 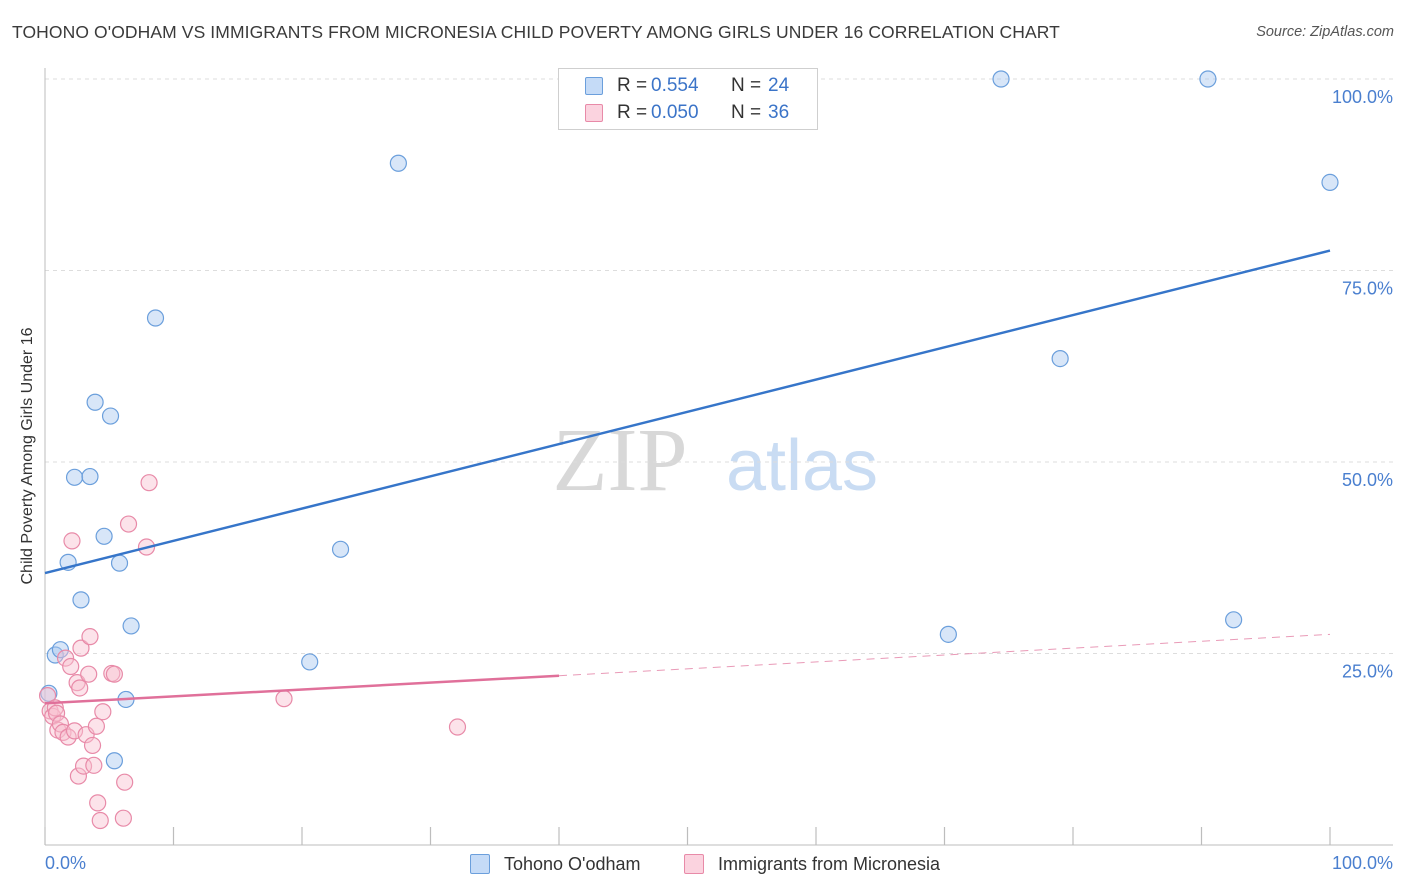 I want to click on y-tick-label: 25.0%, so click(x=1367, y=672).